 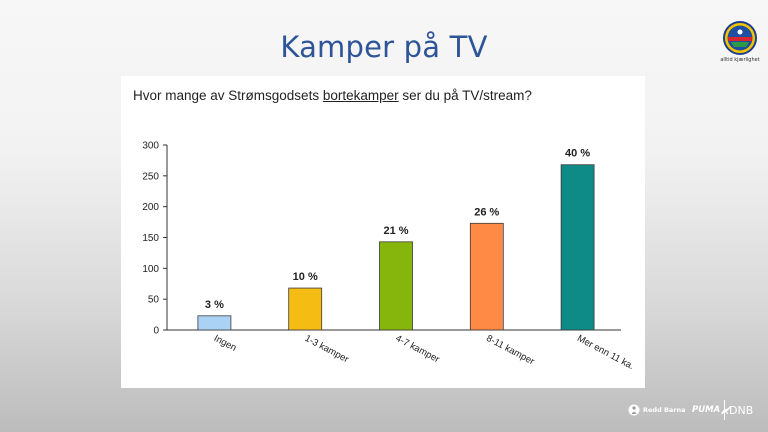 I want to click on question-text-before: Hvor mange av Strømsgodsets, so click(x=228, y=95).